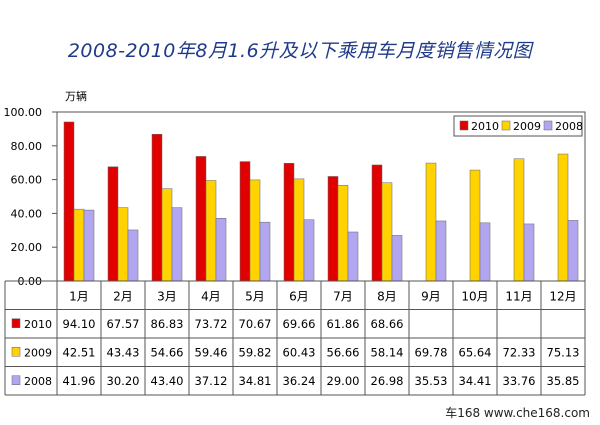  I want to click on x-tick-label-11: 11月, so click(518, 296).